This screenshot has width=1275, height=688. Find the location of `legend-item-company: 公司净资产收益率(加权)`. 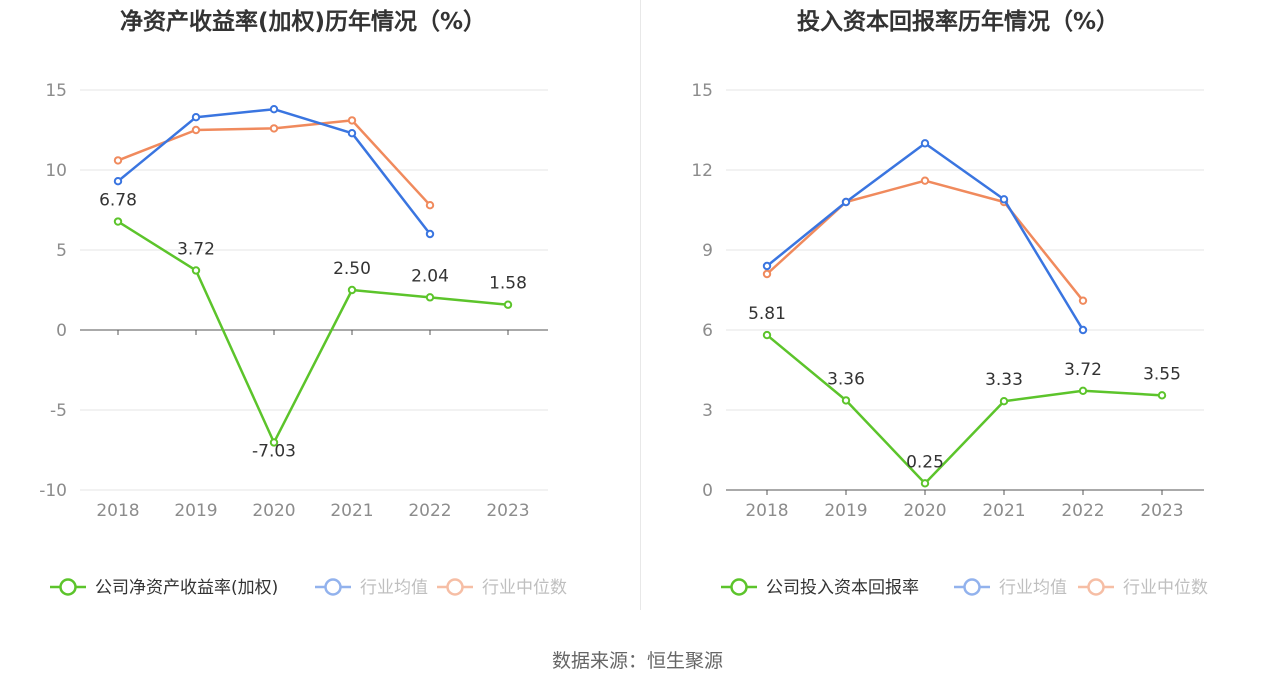

legend-item-company: 公司净资产收益率(加权) is located at coordinates (164, 588).